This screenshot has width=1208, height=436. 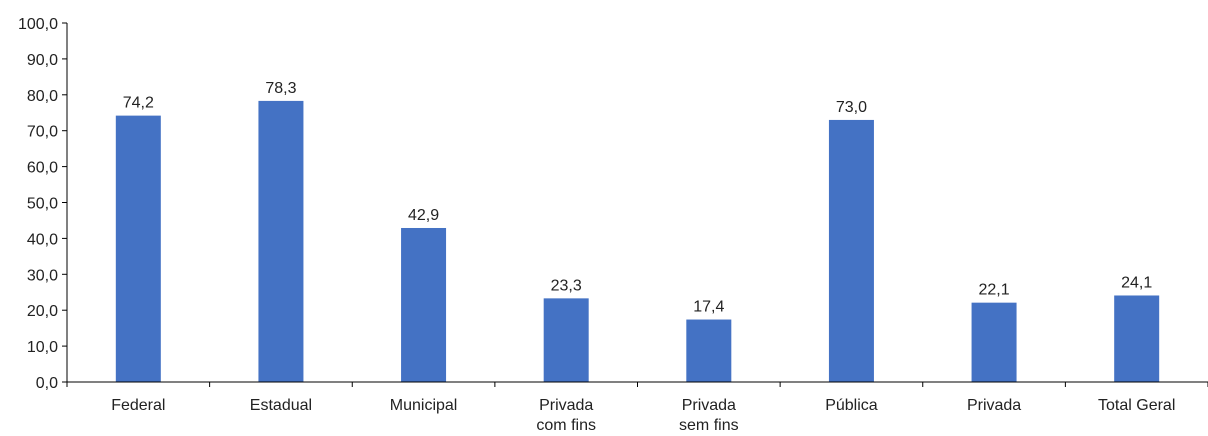 What do you see at coordinates (424, 405) in the screenshot?
I see `x-tick-label: Municipal` at bounding box center [424, 405].